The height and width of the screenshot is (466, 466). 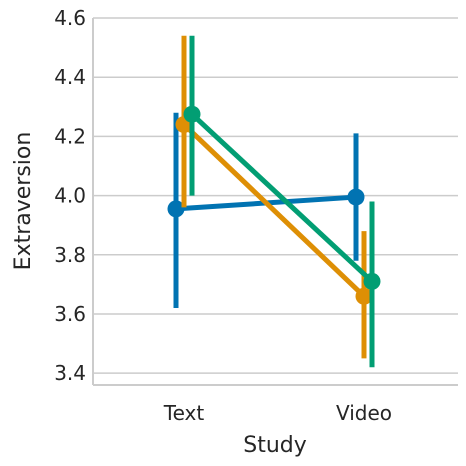 I want to click on y-tick-label: 4.4, so click(x=70, y=77).